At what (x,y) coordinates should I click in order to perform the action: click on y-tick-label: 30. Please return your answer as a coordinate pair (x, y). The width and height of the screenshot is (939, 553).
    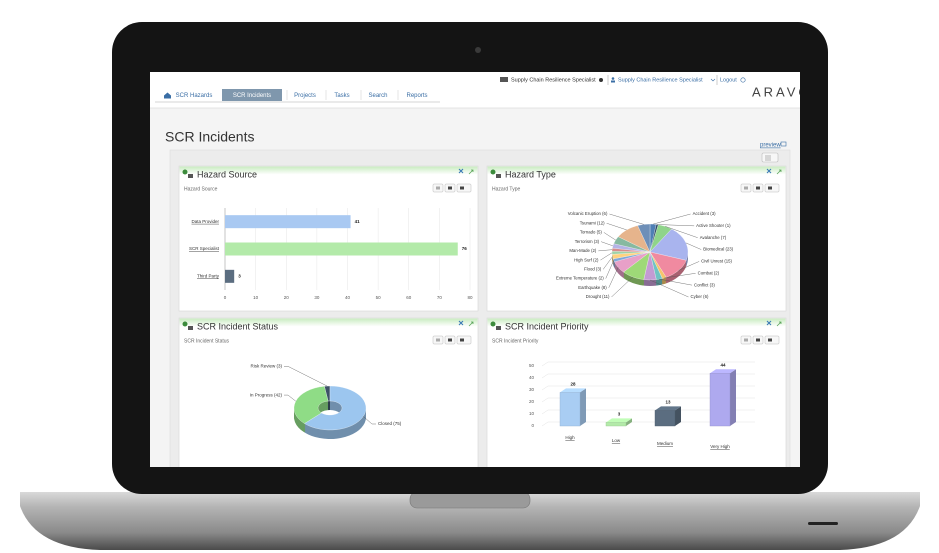
    Looking at the image, I should click on (532, 389).